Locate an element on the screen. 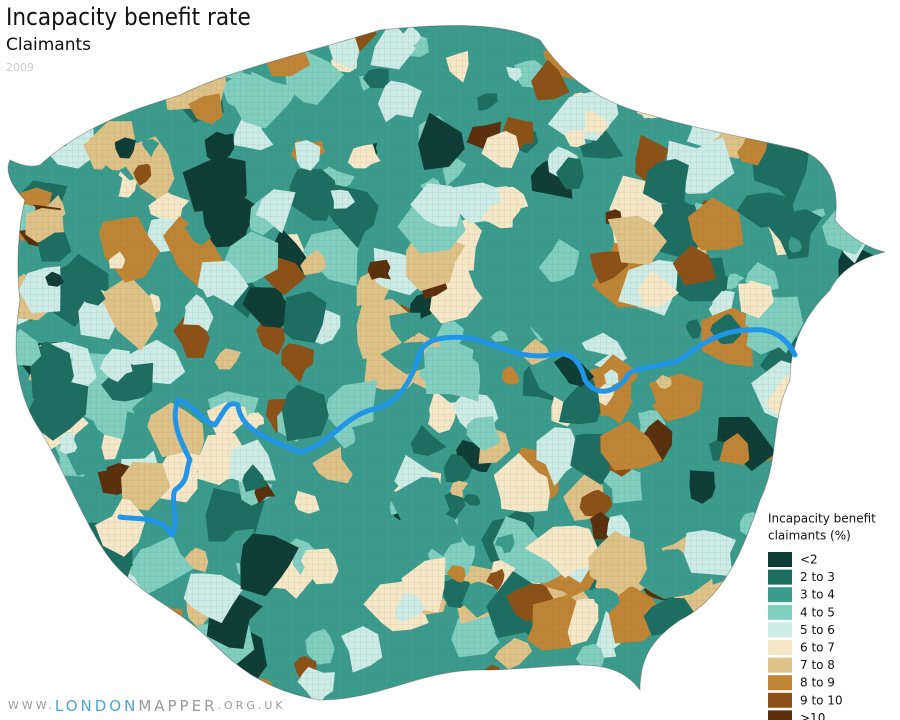  legend-label: 3 to 4 is located at coordinates (817, 595).